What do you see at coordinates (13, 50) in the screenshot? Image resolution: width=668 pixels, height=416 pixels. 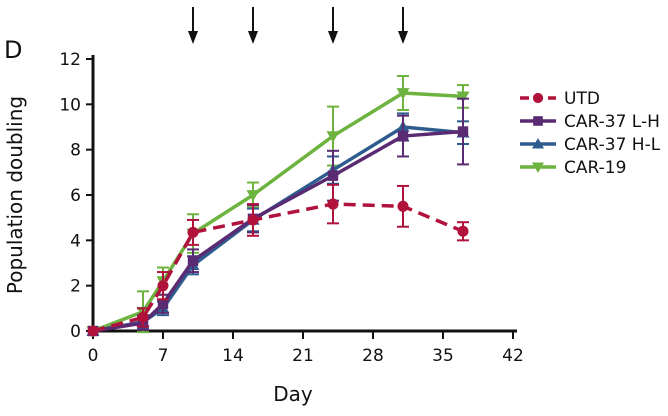 I see `panel-label: D` at bounding box center [13, 50].